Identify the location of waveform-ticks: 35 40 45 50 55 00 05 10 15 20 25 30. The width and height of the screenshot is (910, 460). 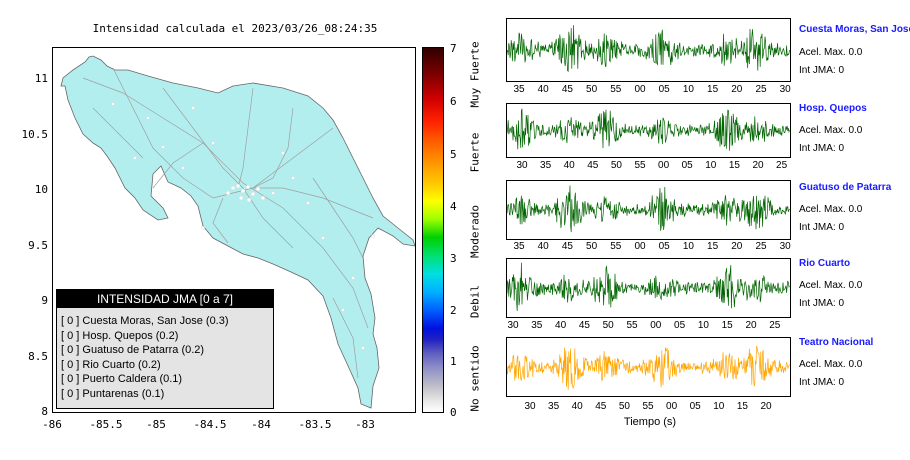
(648, 247).